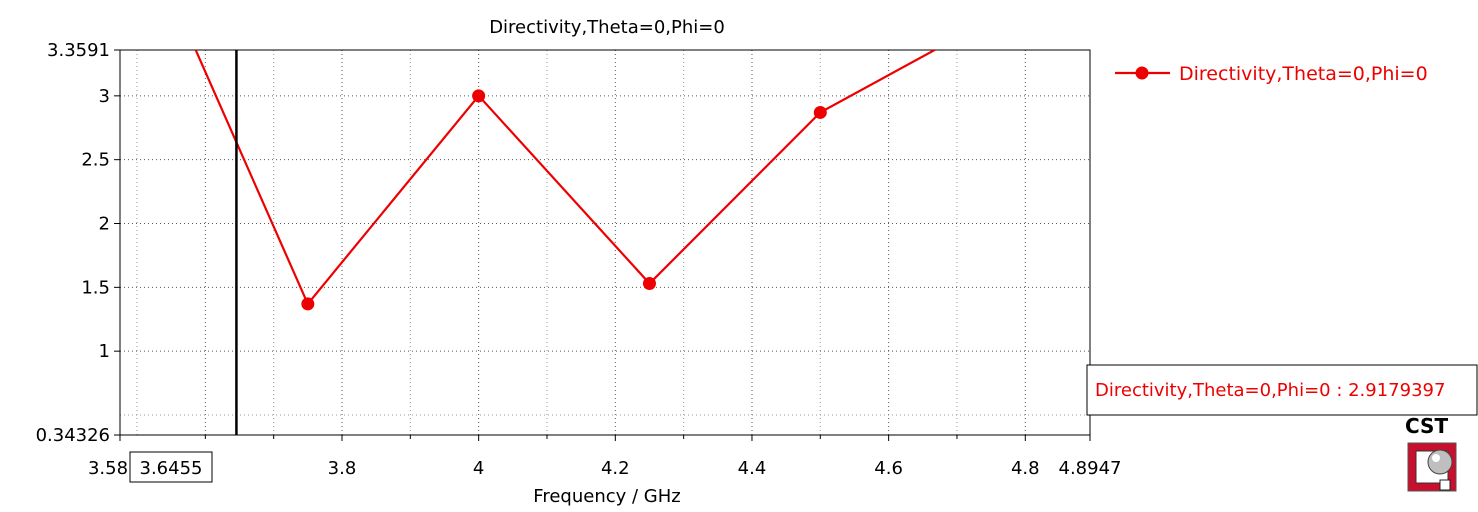 This screenshot has width=1478, height=512. I want to click on y-tick-label: 0.34326, so click(73, 435).